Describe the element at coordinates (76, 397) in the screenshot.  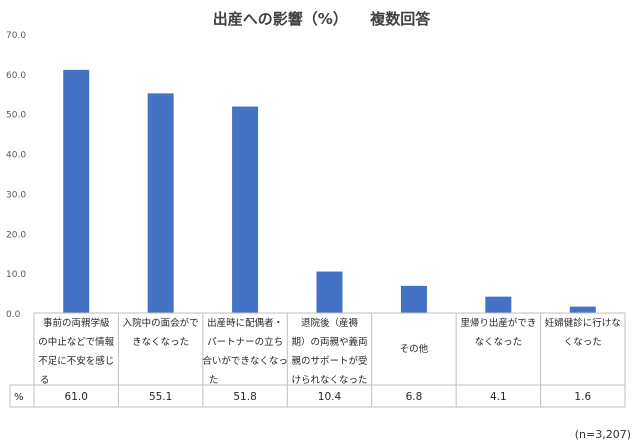
I see `value-label: 61.0` at that location.